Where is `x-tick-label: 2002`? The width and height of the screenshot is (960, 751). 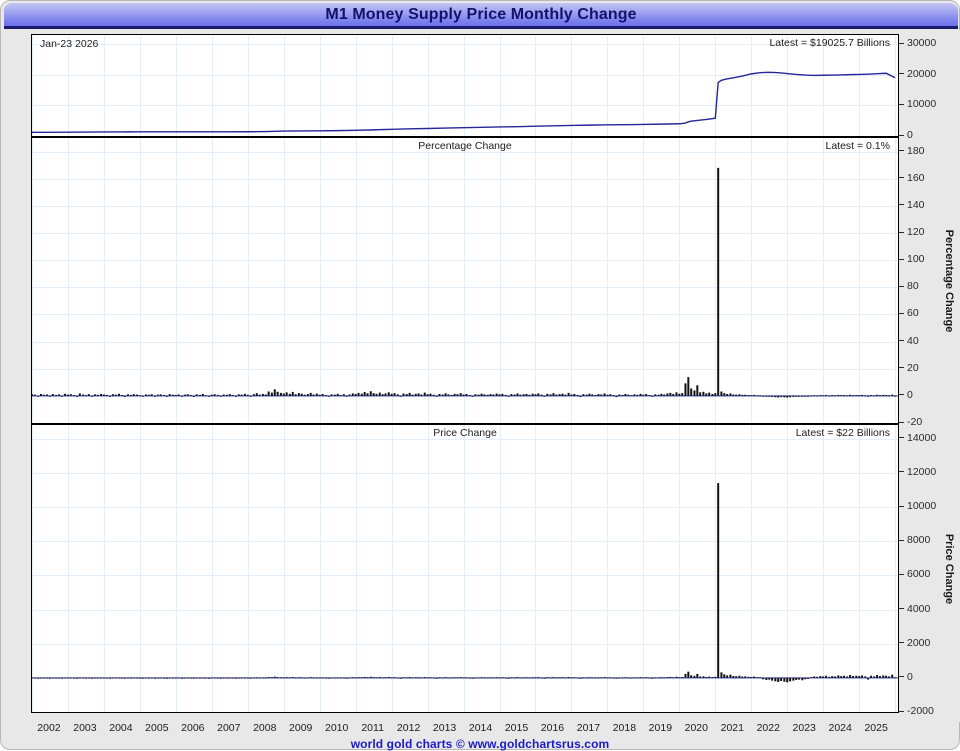 x-tick-label: 2002 is located at coordinates (49, 728).